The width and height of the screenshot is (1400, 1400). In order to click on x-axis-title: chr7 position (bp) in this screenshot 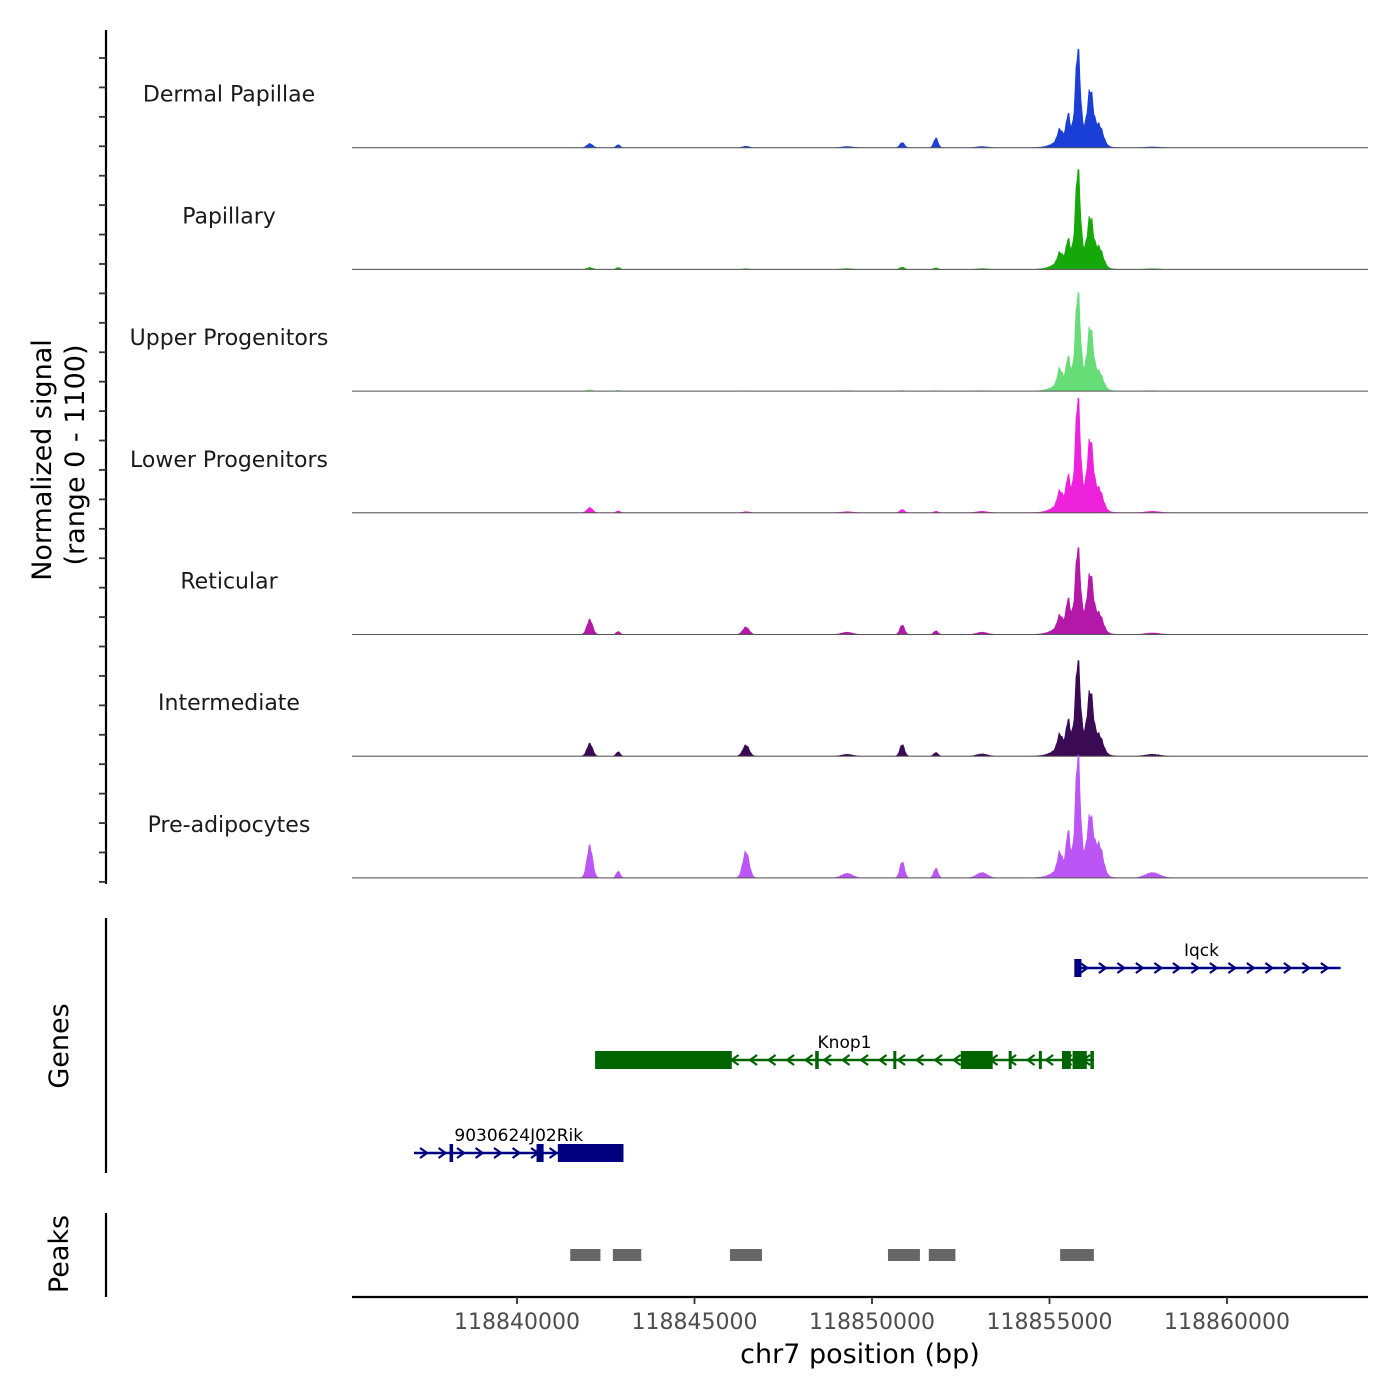, I will do `click(860, 1354)`.